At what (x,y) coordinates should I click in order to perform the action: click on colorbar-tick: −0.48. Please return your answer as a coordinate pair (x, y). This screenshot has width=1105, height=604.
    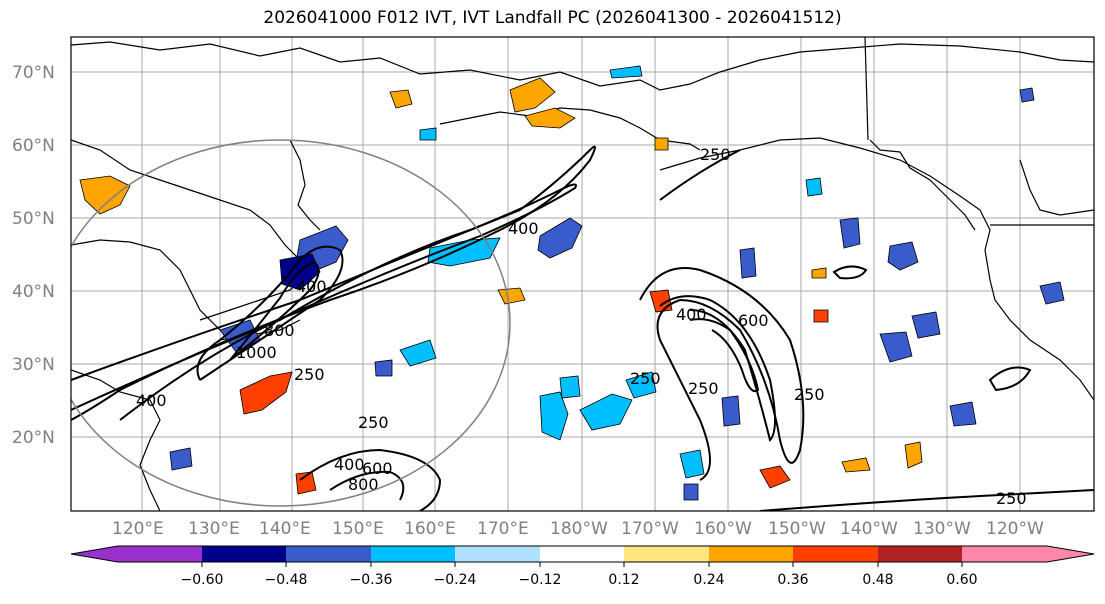
    Looking at the image, I should click on (286, 580).